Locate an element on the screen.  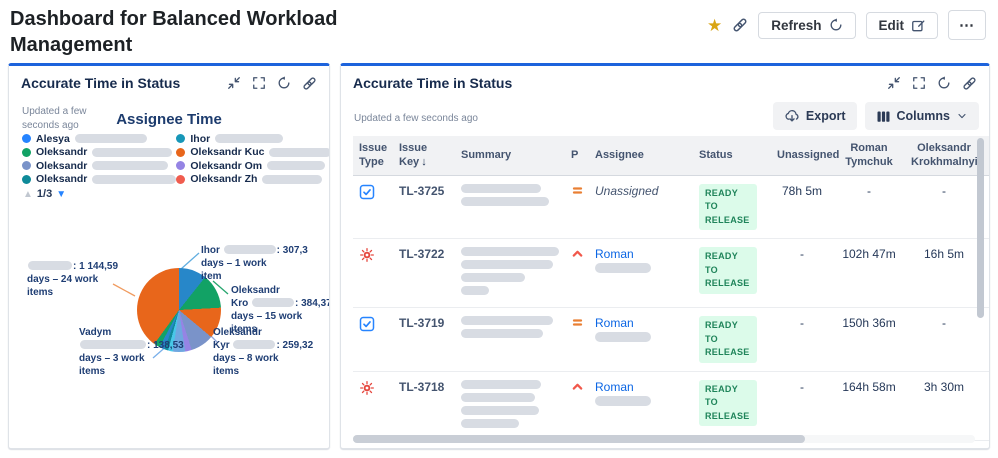
legend-pager-up-icon: ▲ is located at coordinates (28, 194).